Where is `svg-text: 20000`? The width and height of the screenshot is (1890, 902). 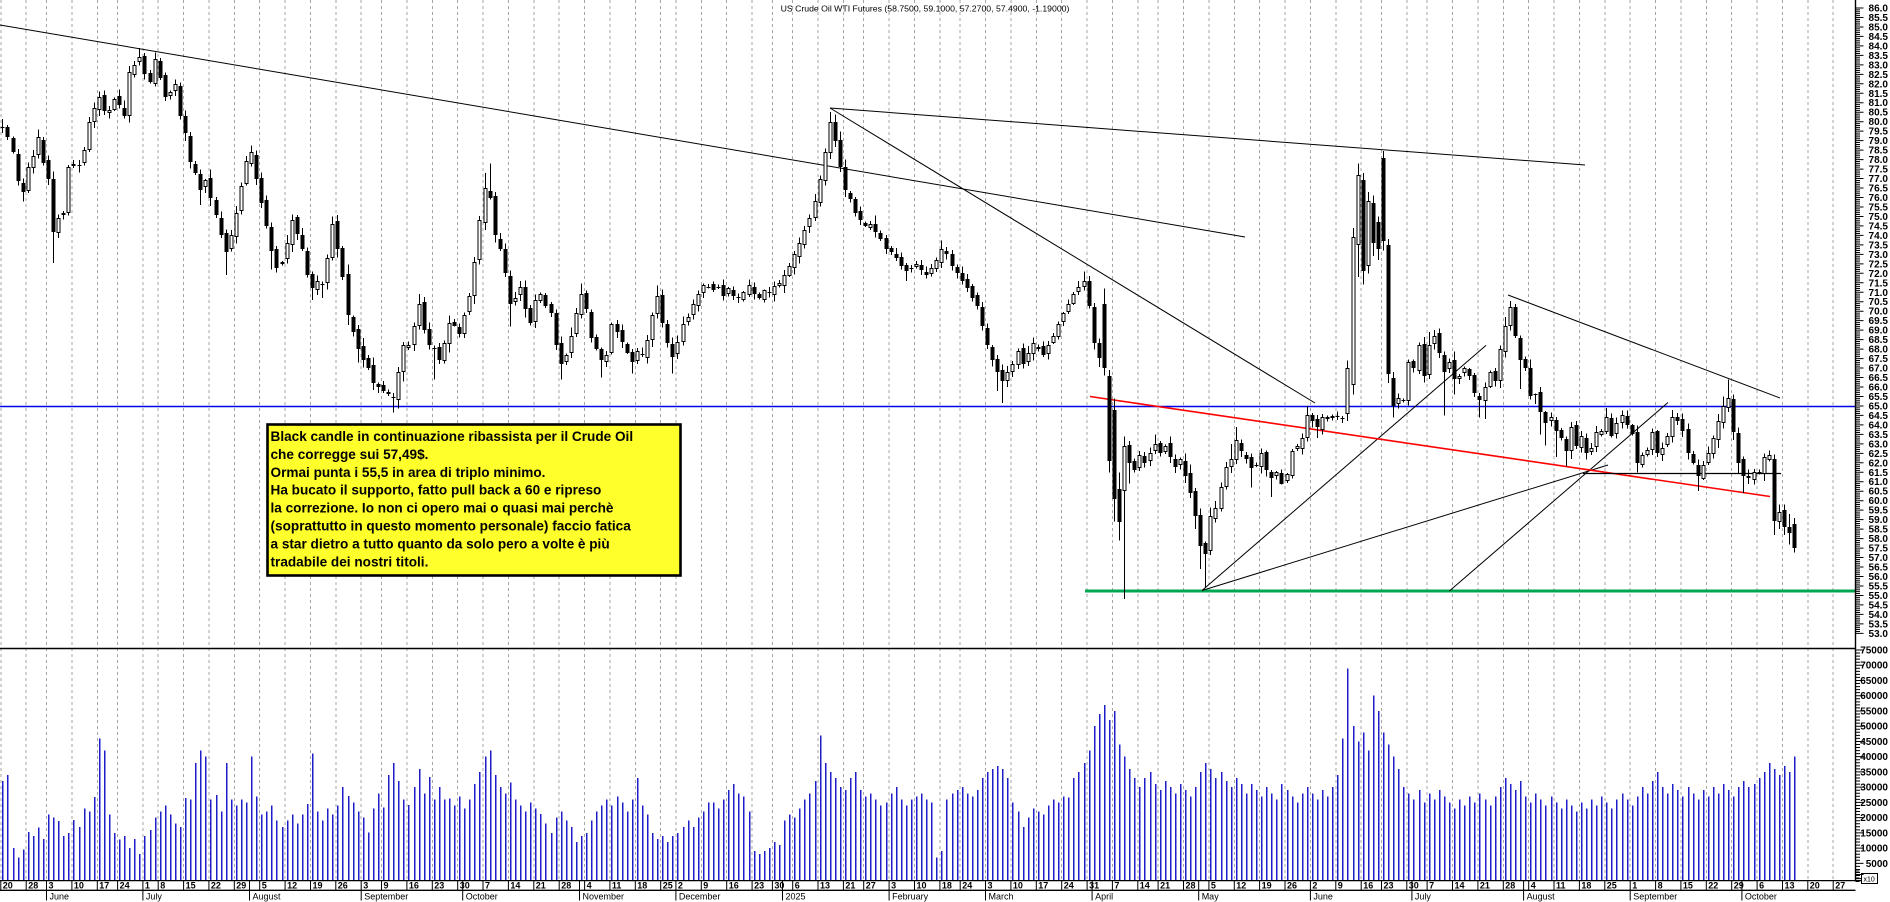 svg-text: 20000 is located at coordinates (1874, 818).